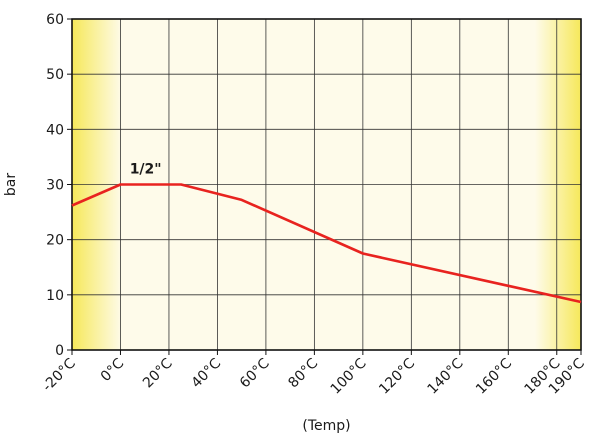 The image size is (600, 436). Describe the element at coordinates (446, 376) in the screenshot. I see `x-tick-label: 140°C` at that location.